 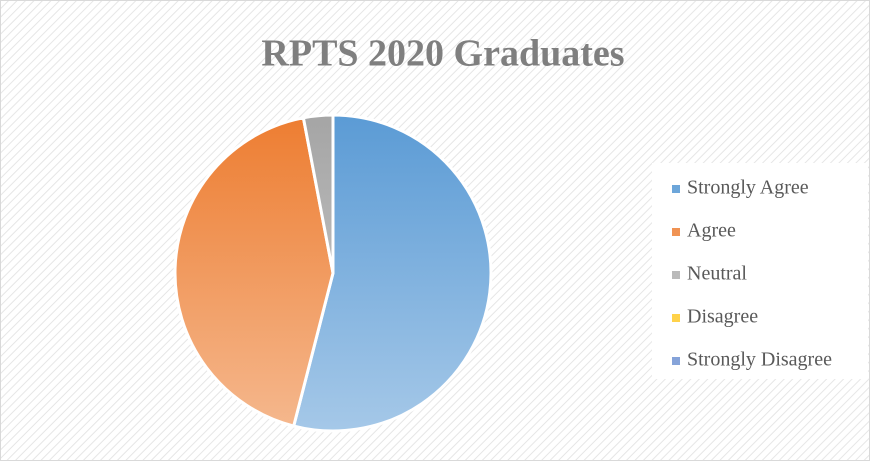 I want to click on legend-box, so click(x=760, y=271).